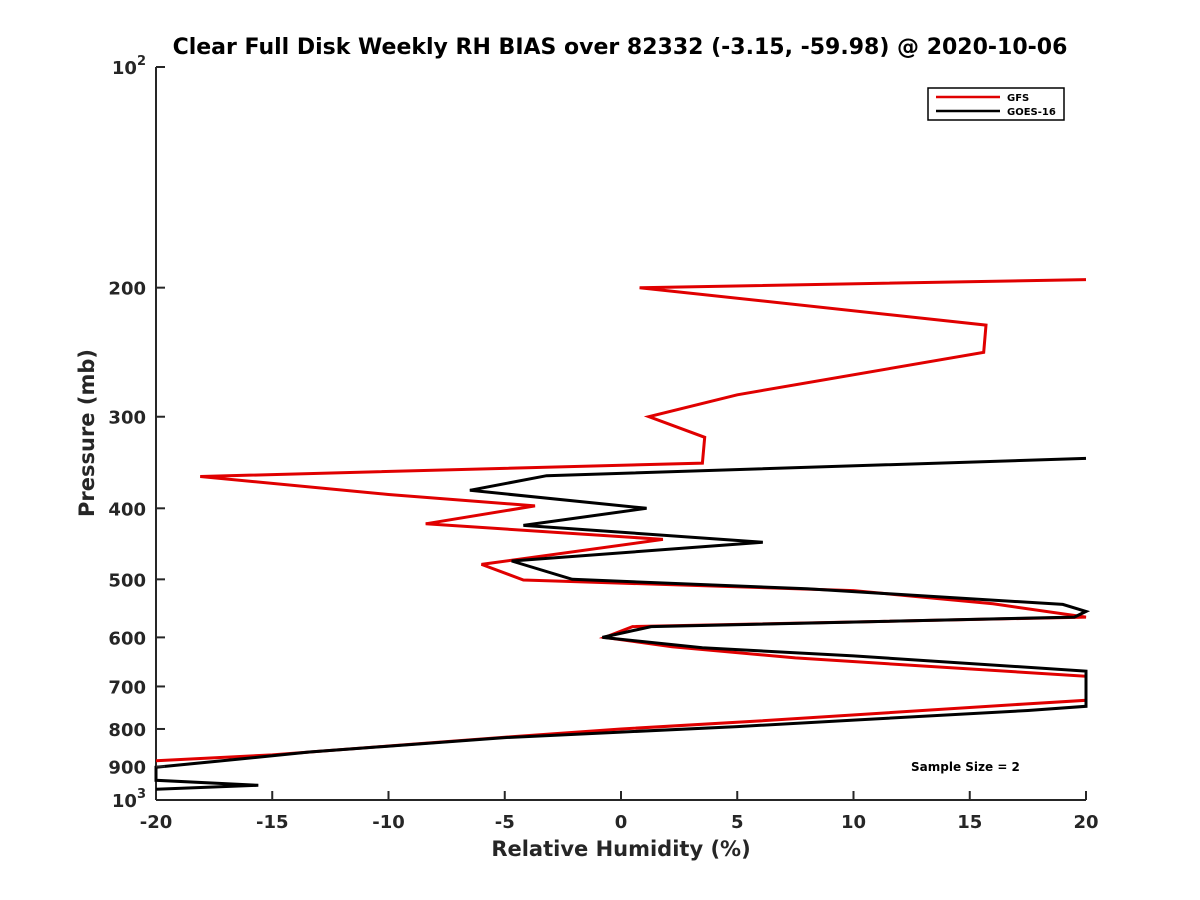 The width and height of the screenshot is (1200, 900). I want to click on y-tick-label: 400, so click(127, 509).